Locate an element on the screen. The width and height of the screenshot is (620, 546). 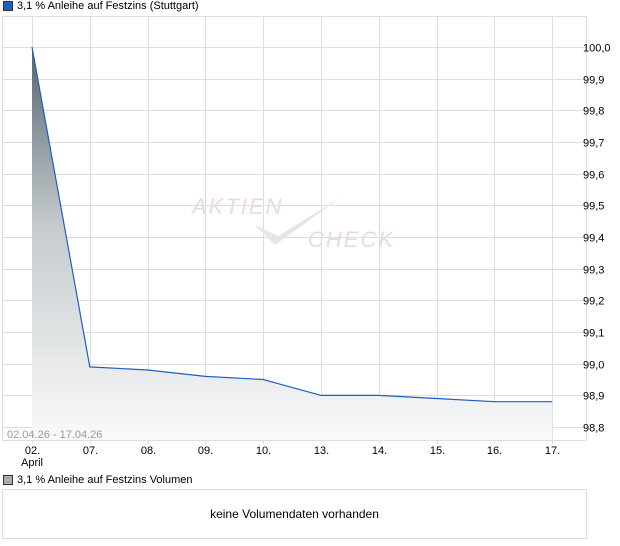
x-tick-label: 02. is located at coordinates (32, 451).